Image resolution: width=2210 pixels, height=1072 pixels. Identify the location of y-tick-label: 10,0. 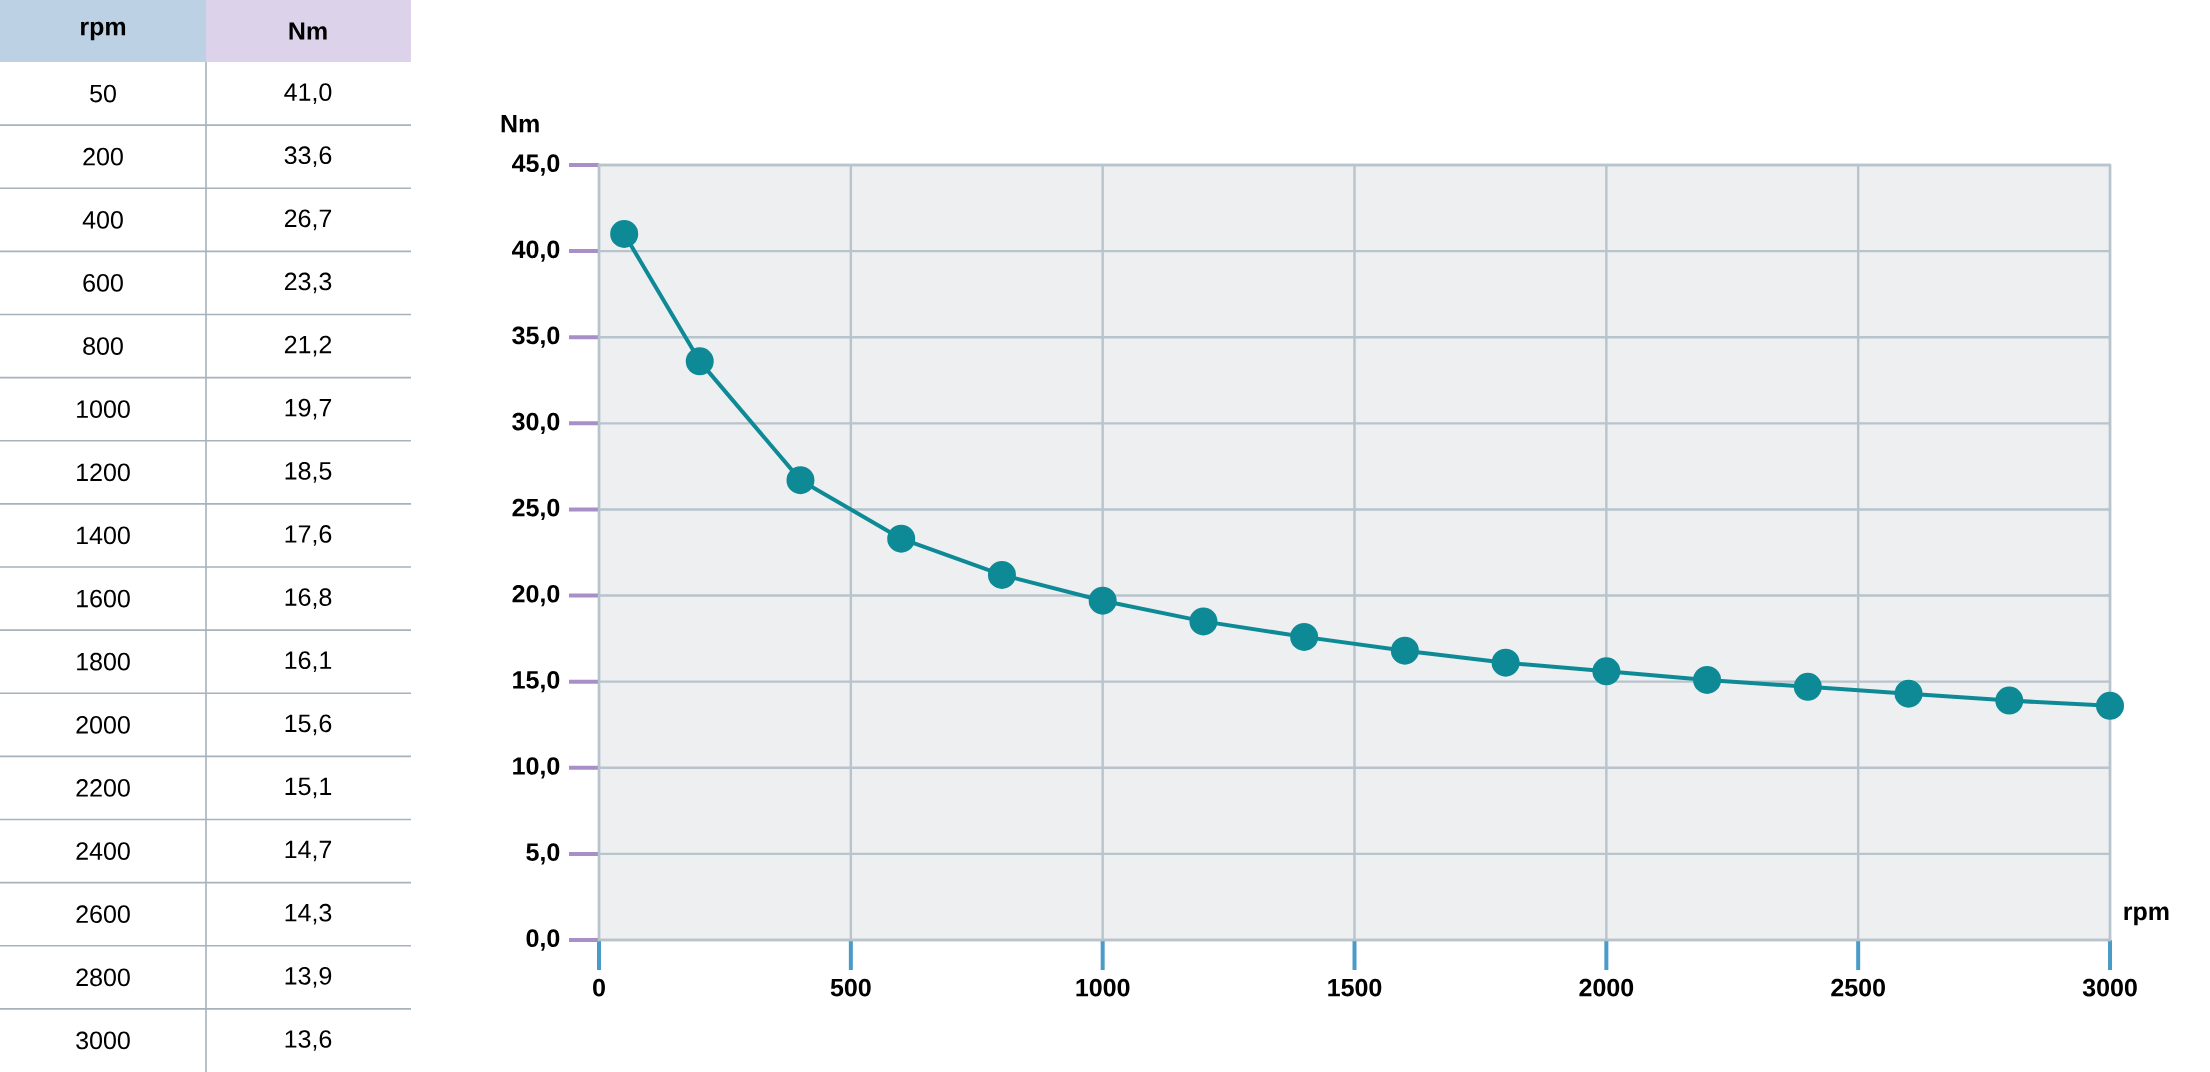
(536, 768).